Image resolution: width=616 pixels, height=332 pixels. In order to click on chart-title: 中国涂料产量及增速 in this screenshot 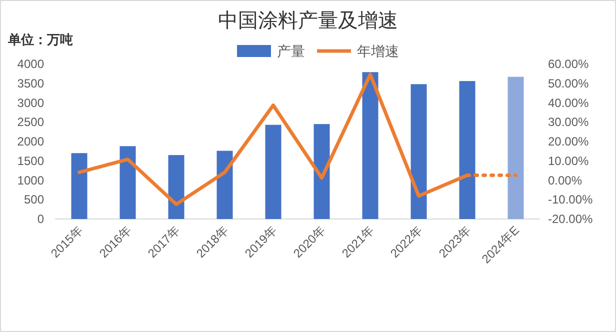, I will do `click(308, 21)`.